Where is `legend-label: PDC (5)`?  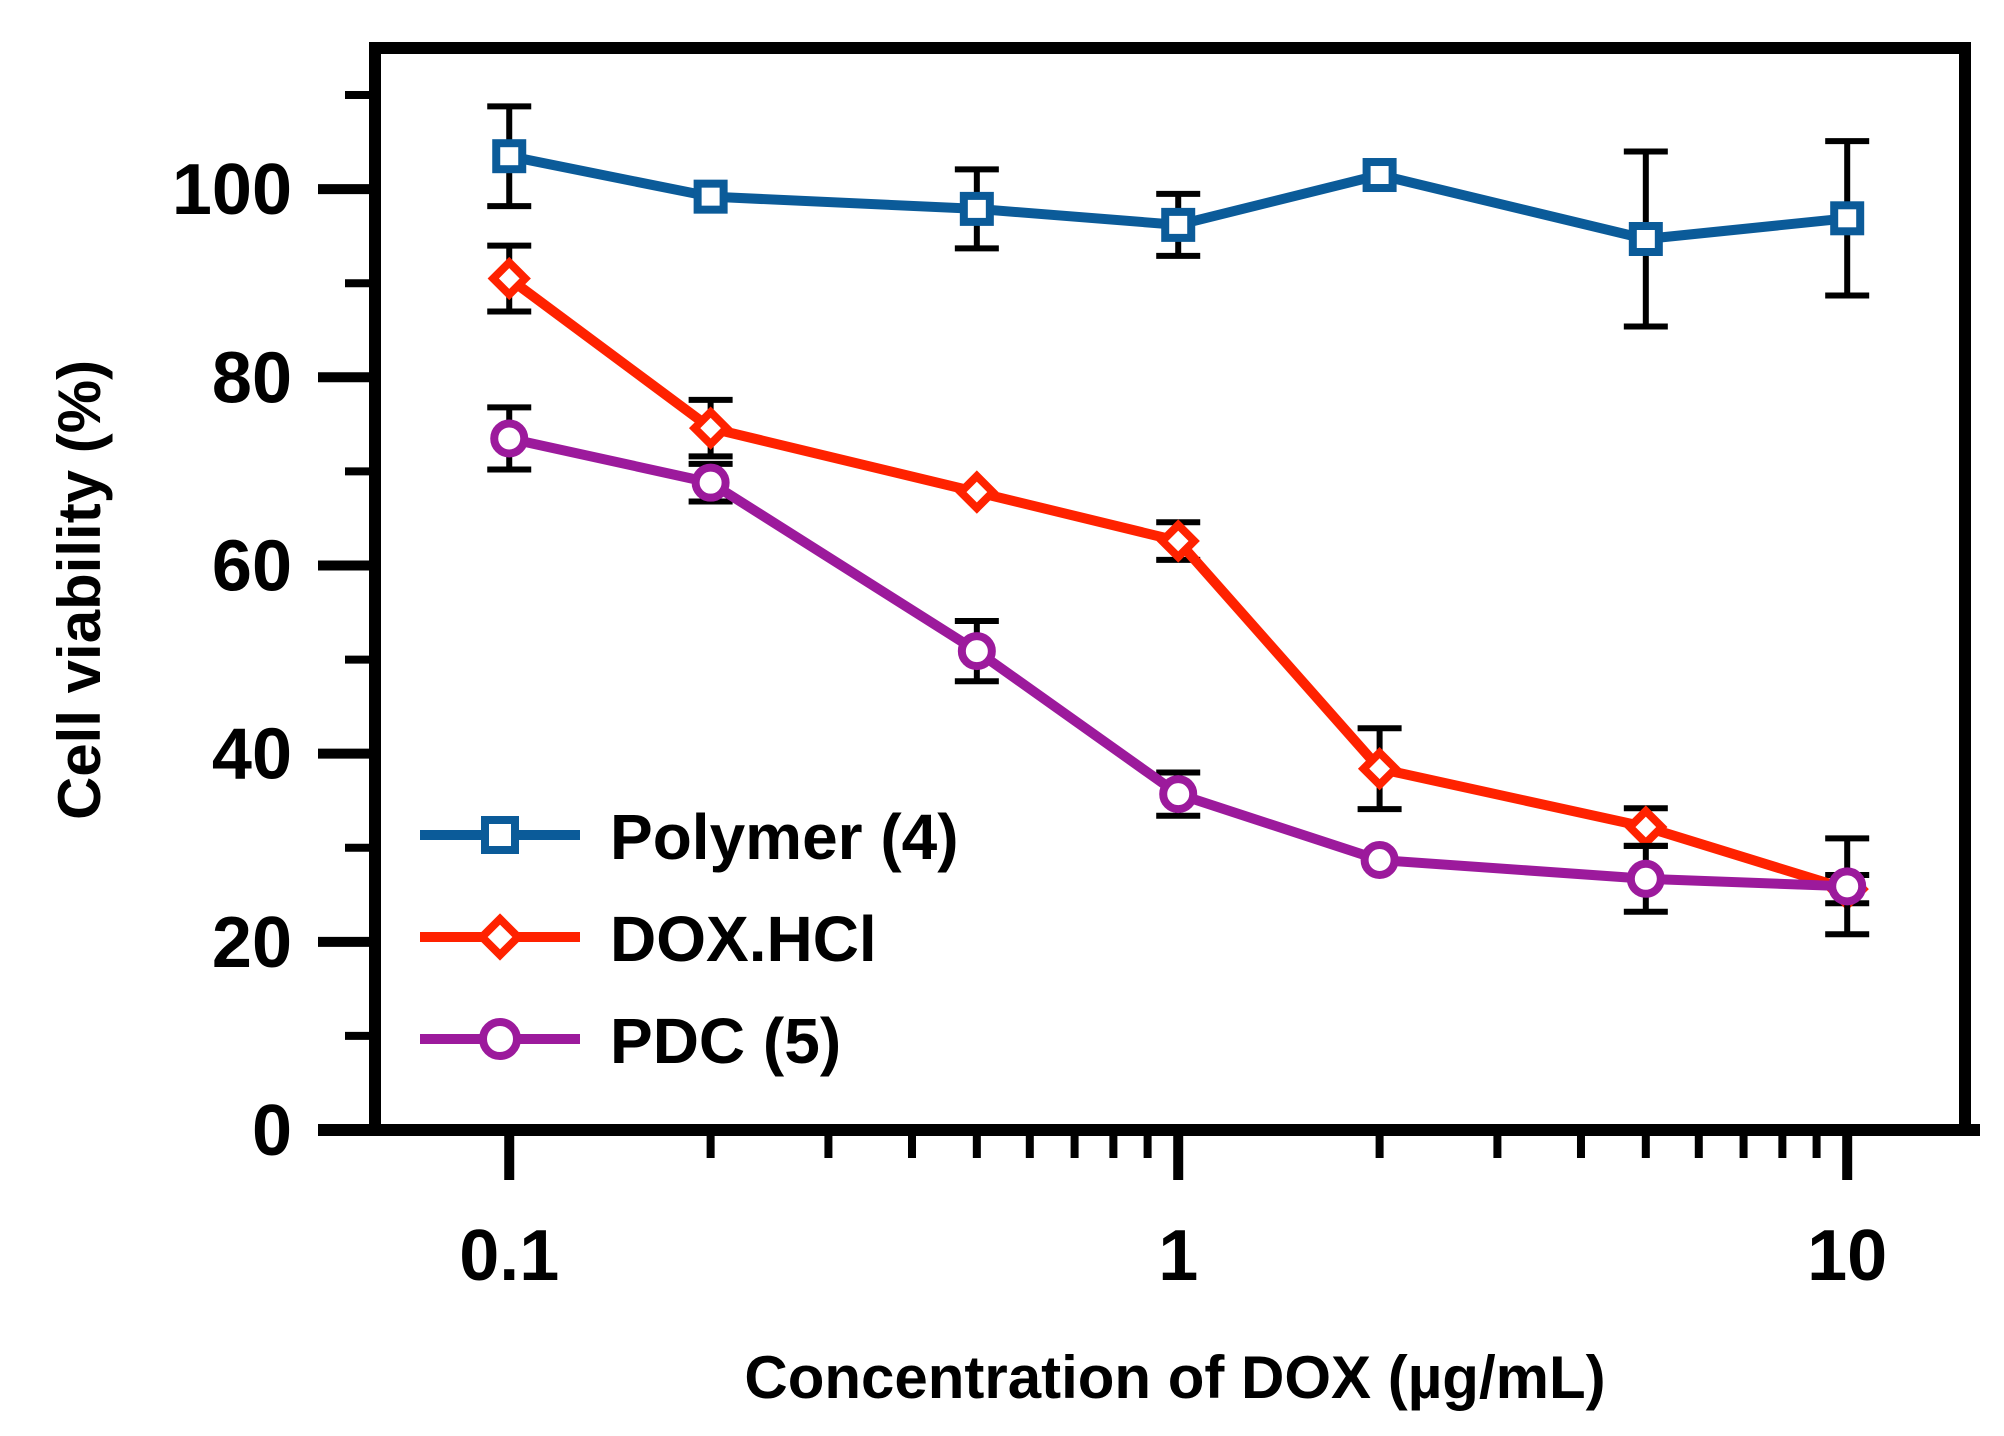
legend-label: PDC (5) is located at coordinates (725, 1041).